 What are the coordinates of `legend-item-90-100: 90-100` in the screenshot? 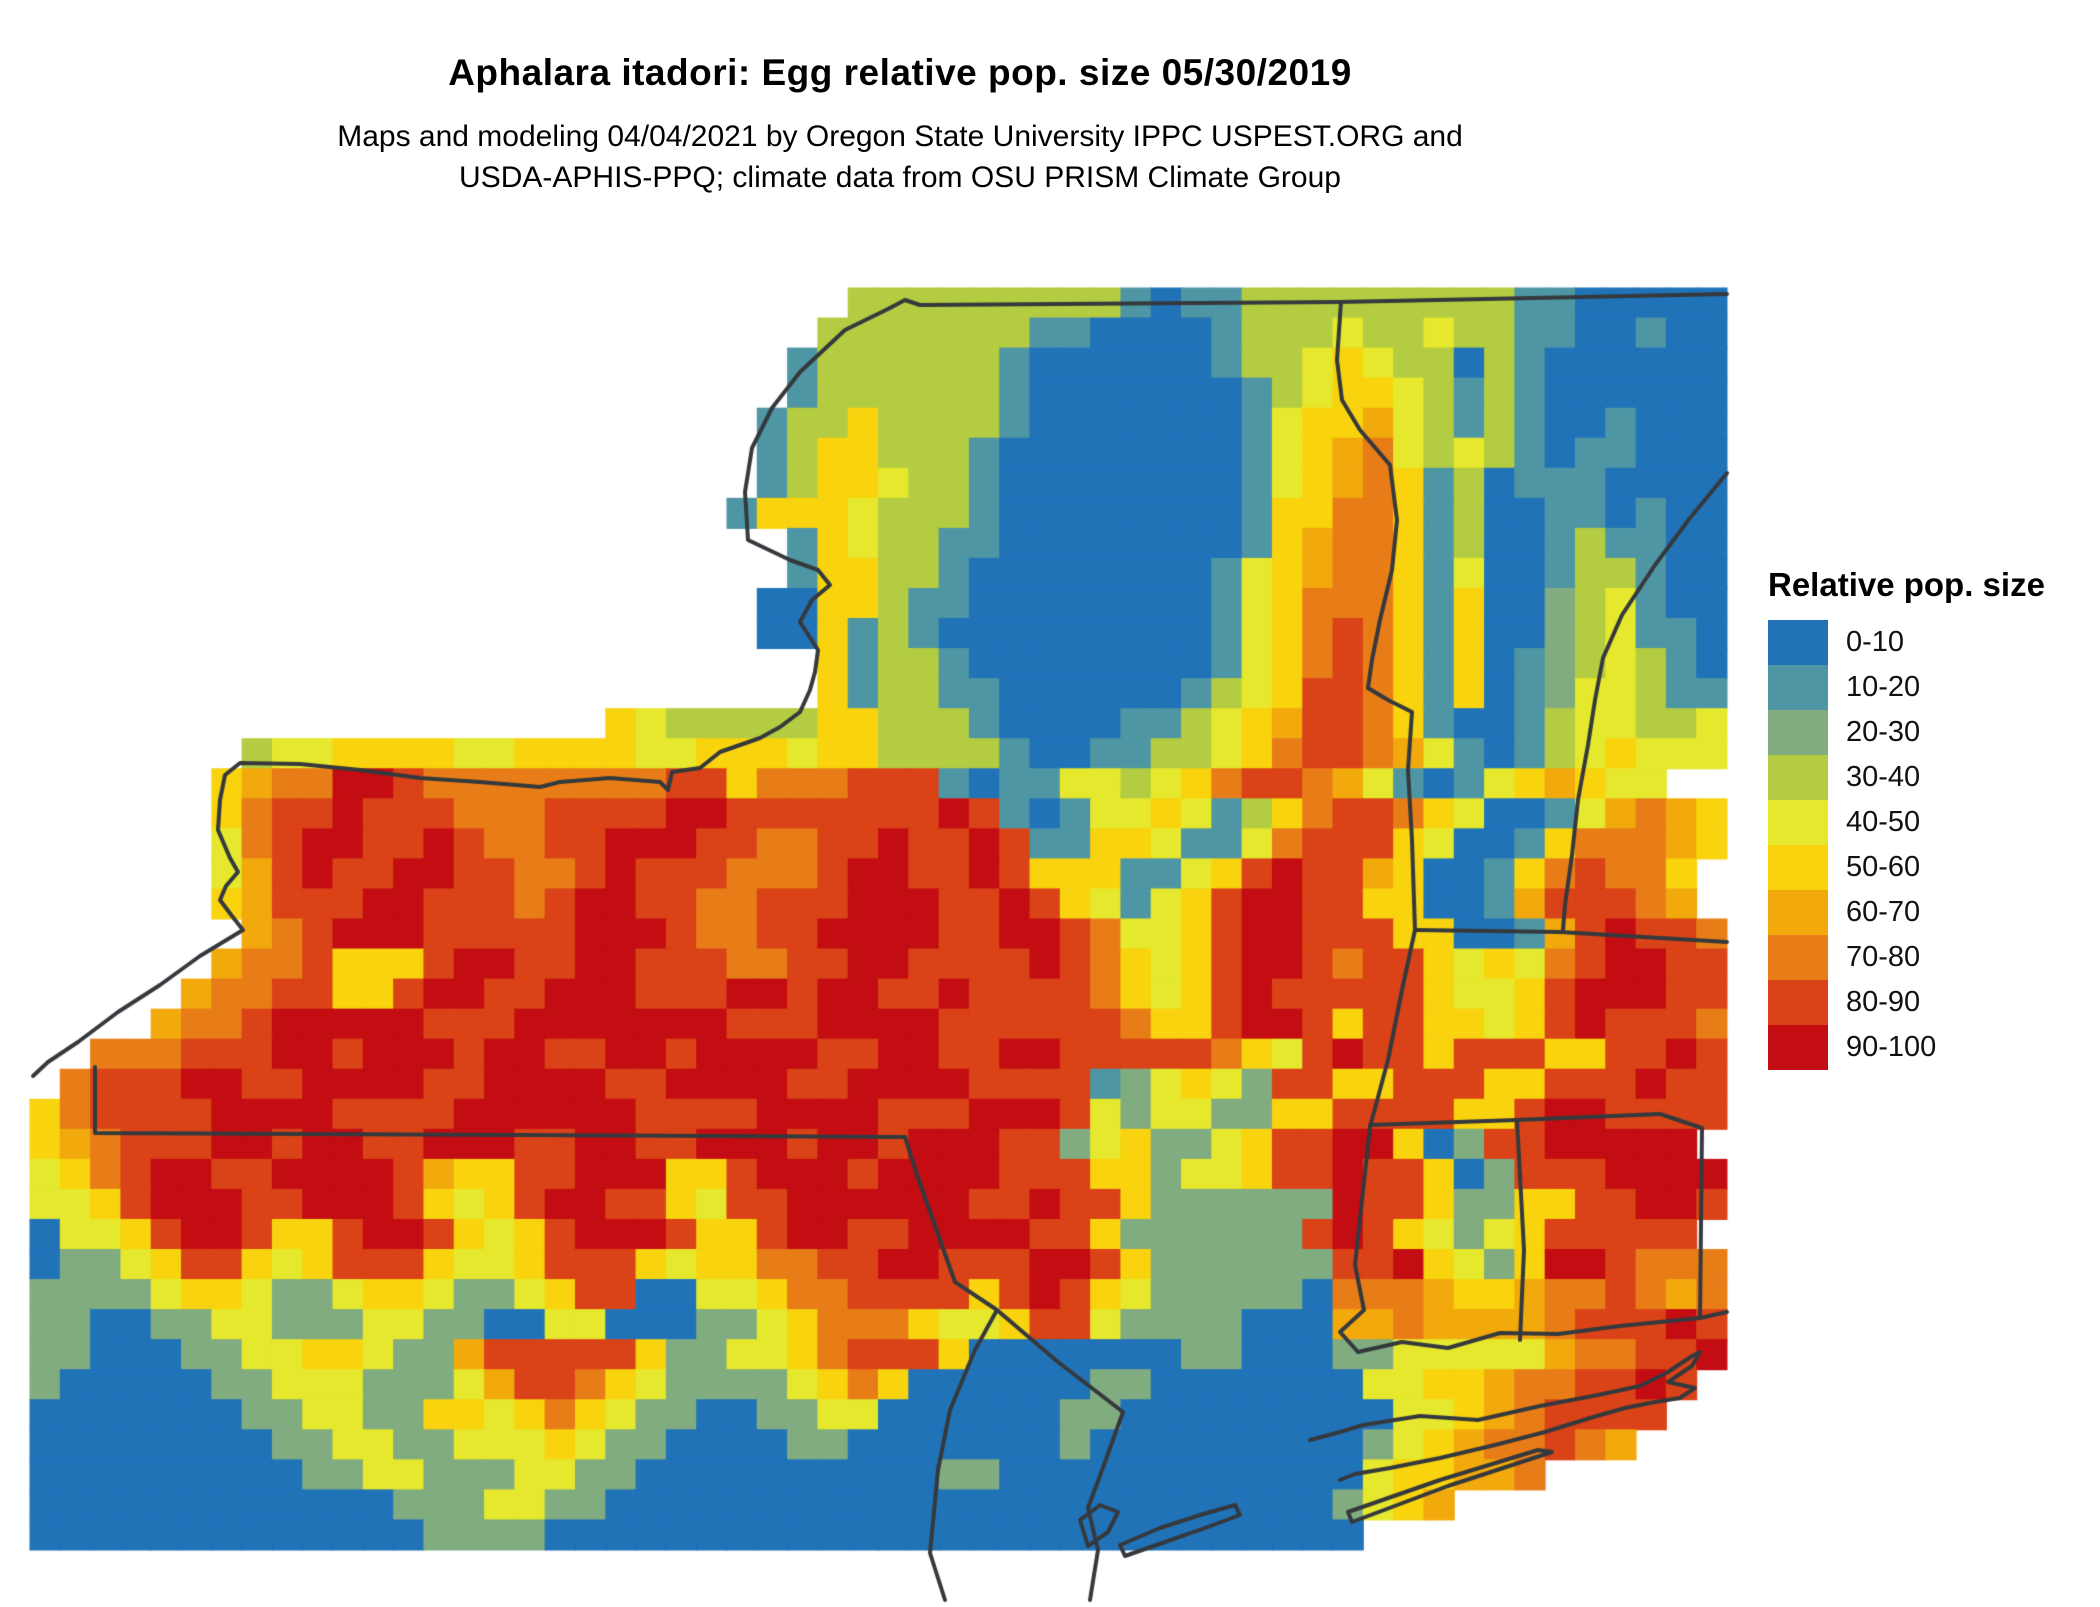 It's located at (1906, 1047).